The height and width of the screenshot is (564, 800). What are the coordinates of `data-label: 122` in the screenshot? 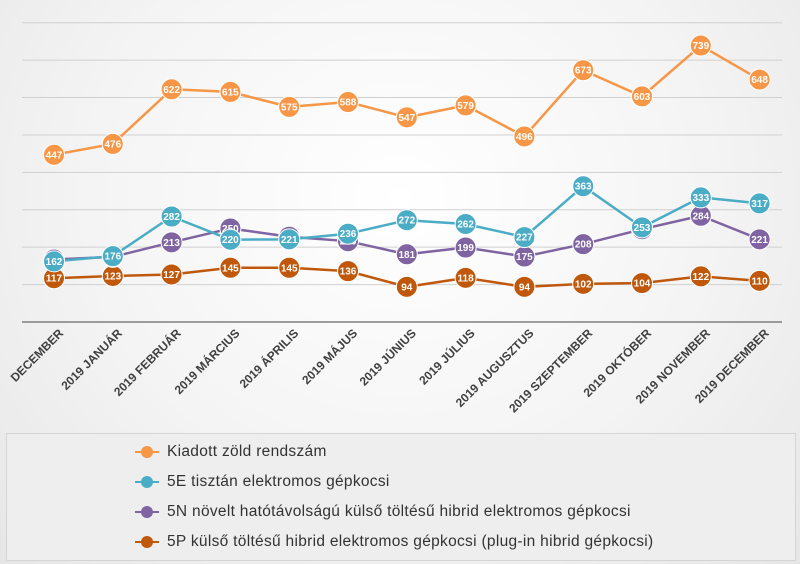 It's located at (700, 277).